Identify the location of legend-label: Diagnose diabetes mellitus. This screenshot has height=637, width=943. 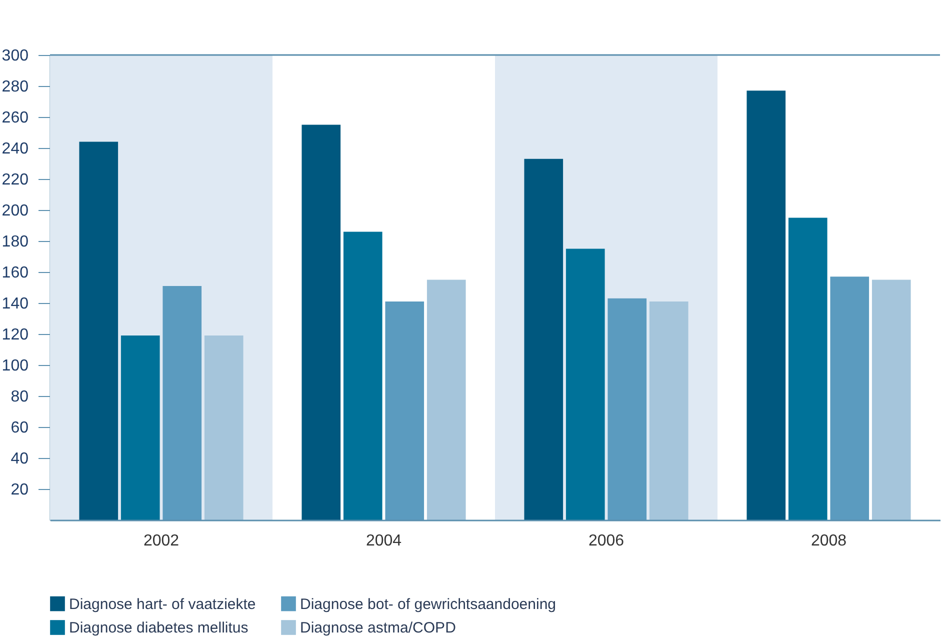
(158, 628).